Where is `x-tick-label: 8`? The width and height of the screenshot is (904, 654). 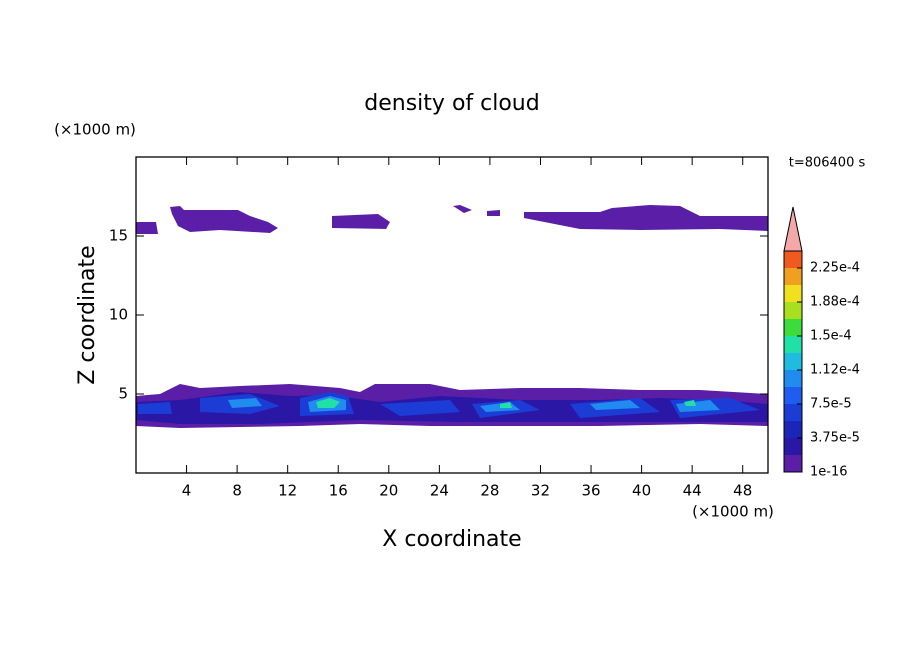 x-tick-label: 8 is located at coordinates (237, 491).